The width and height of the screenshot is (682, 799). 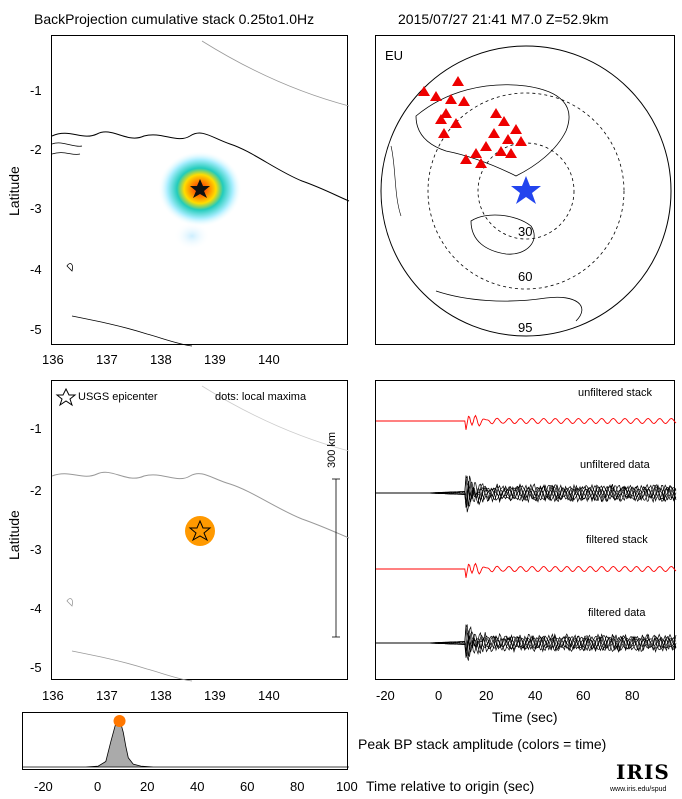 What do you see at coordinates (107, 359) in the screenshot?
I see `top-xtick: 137` at bounding box center [107, 359].